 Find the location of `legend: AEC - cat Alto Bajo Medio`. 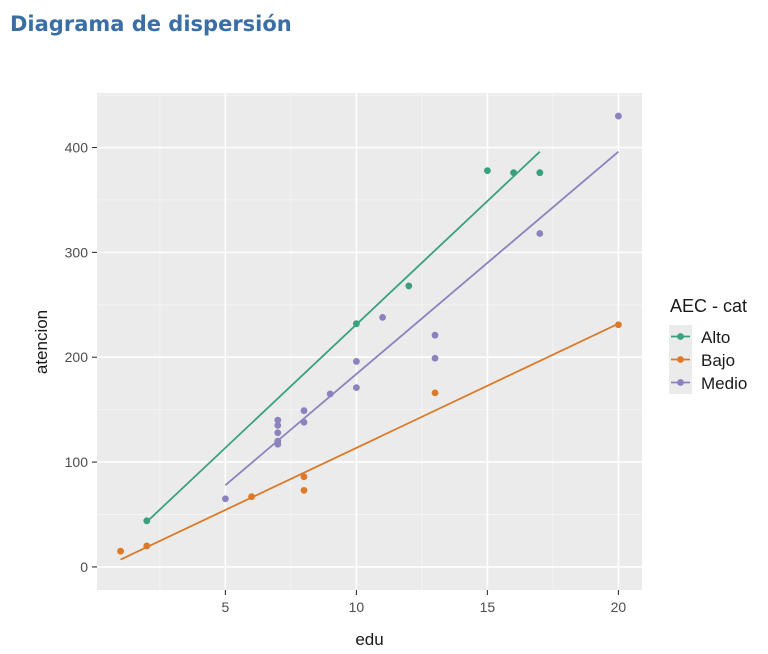

legend: AEC - cat Alto Bajo Medio is located at coordinates (708, 345).